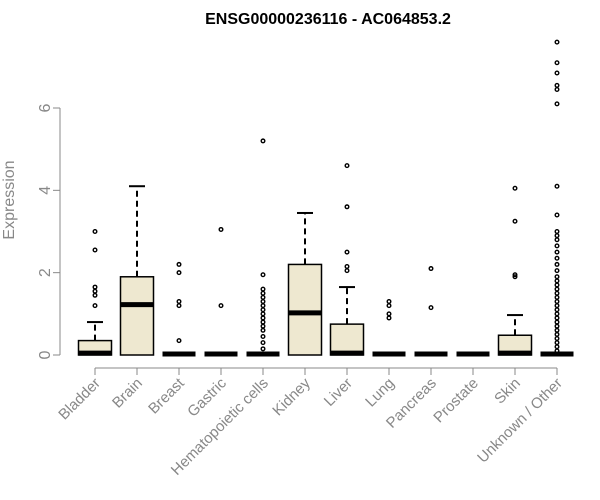 The width and height of the screenshot is (600, 500). I want to click on x-tick-label: Kidney, so click(291, 396).